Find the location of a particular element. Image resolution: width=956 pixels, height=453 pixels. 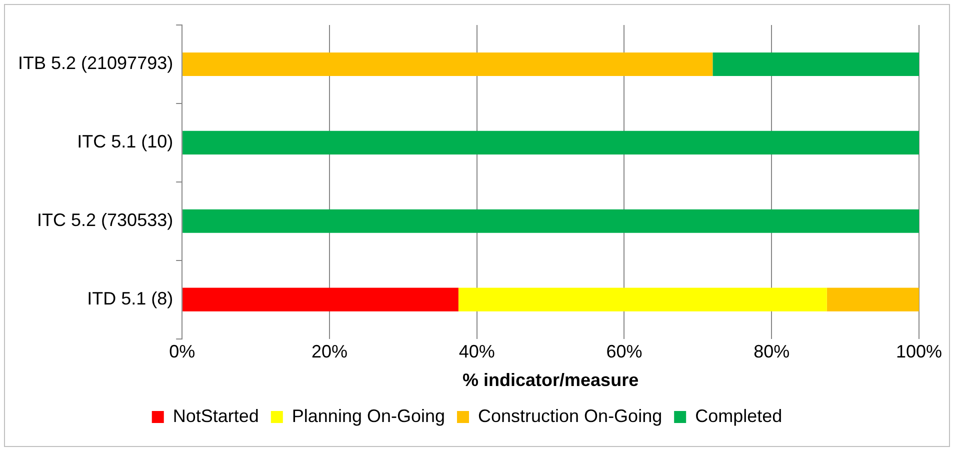

x-tick-label: 80% is located at coordinates (772, 352).